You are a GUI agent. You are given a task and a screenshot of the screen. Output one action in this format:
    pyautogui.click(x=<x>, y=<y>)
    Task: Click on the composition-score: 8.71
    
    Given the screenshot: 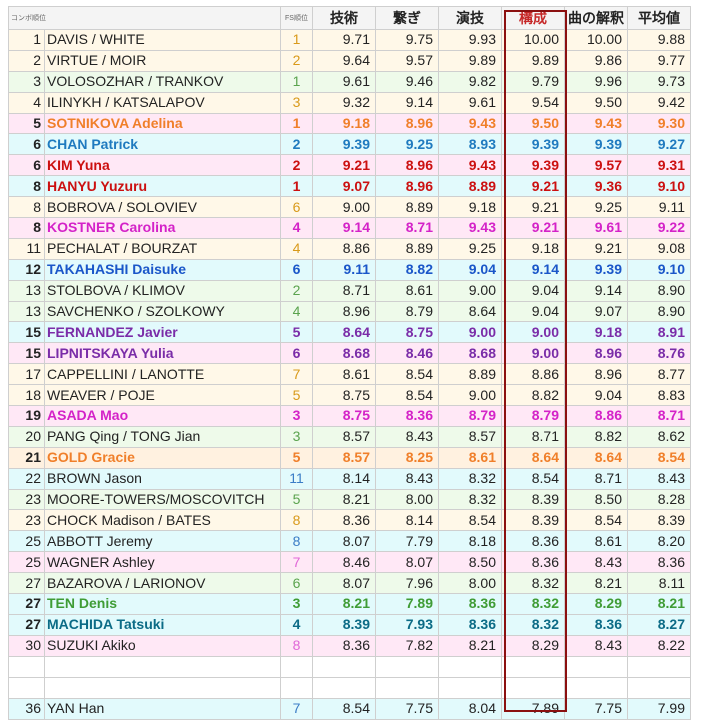 What is the action you would take?
    pyautogui.click(x=533, y=436)
    